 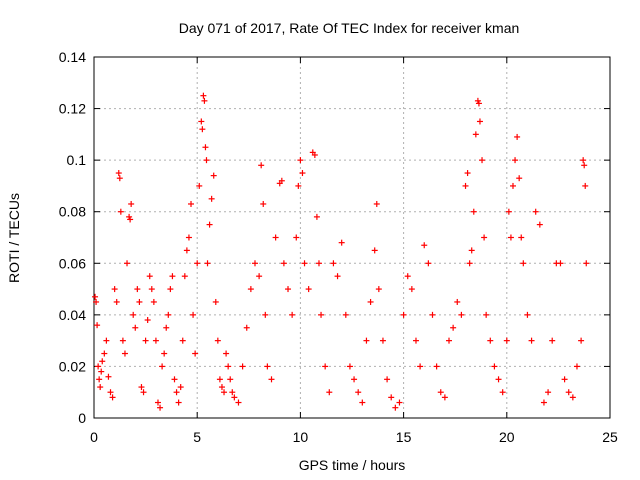 What do you see at coordinates (82, 418) in the screenshot?
I see `y-tick-label: 0` at bounding box center [82, 418].